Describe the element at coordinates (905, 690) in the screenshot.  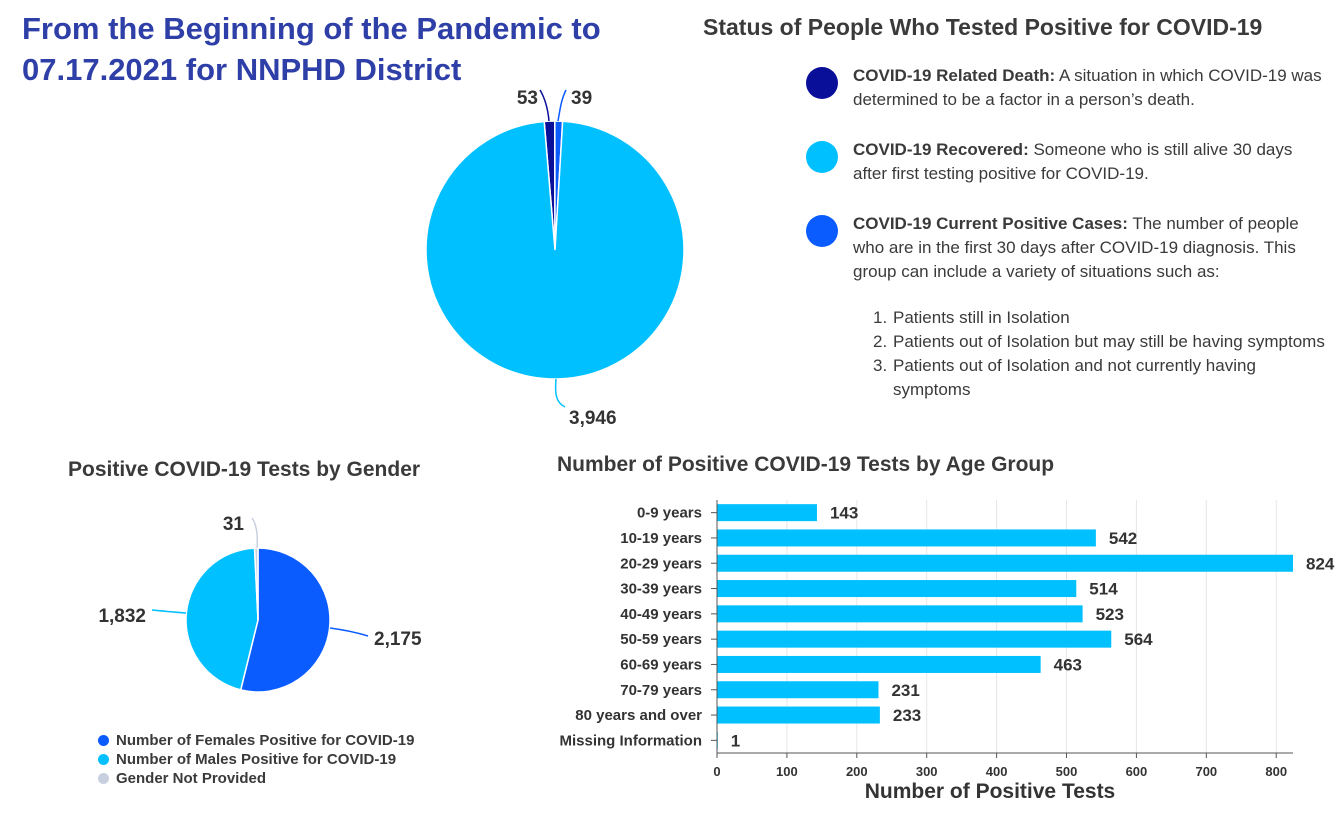
I see `bar-value-label: 231` at that location.